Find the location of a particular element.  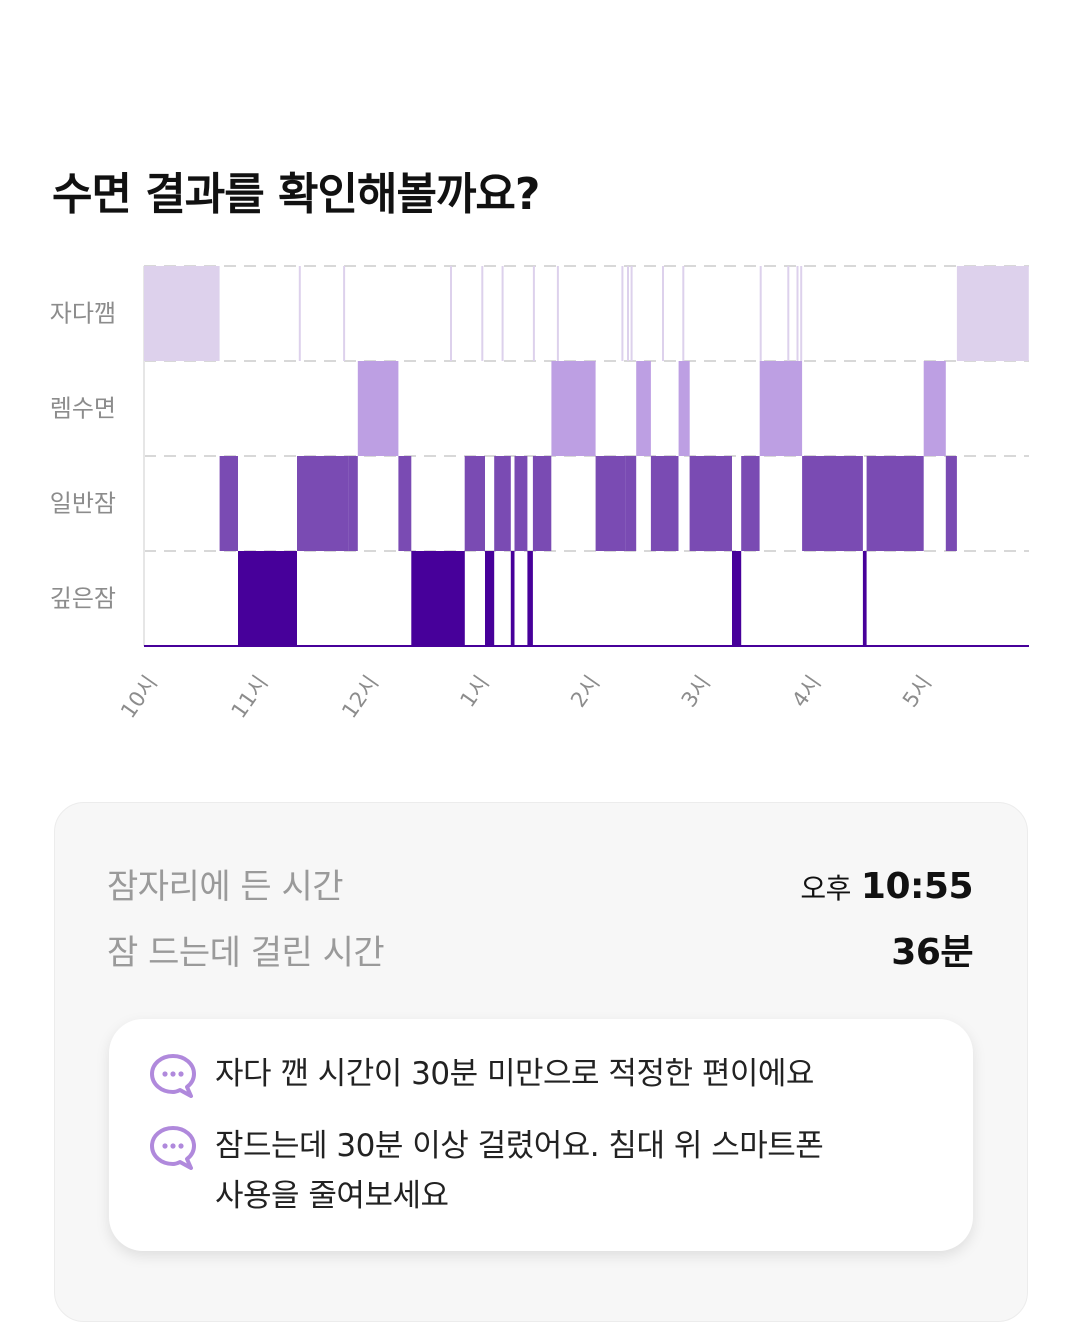

bedtime-label: 잠자리에 든 시간 is located at coordinates (225, 887).